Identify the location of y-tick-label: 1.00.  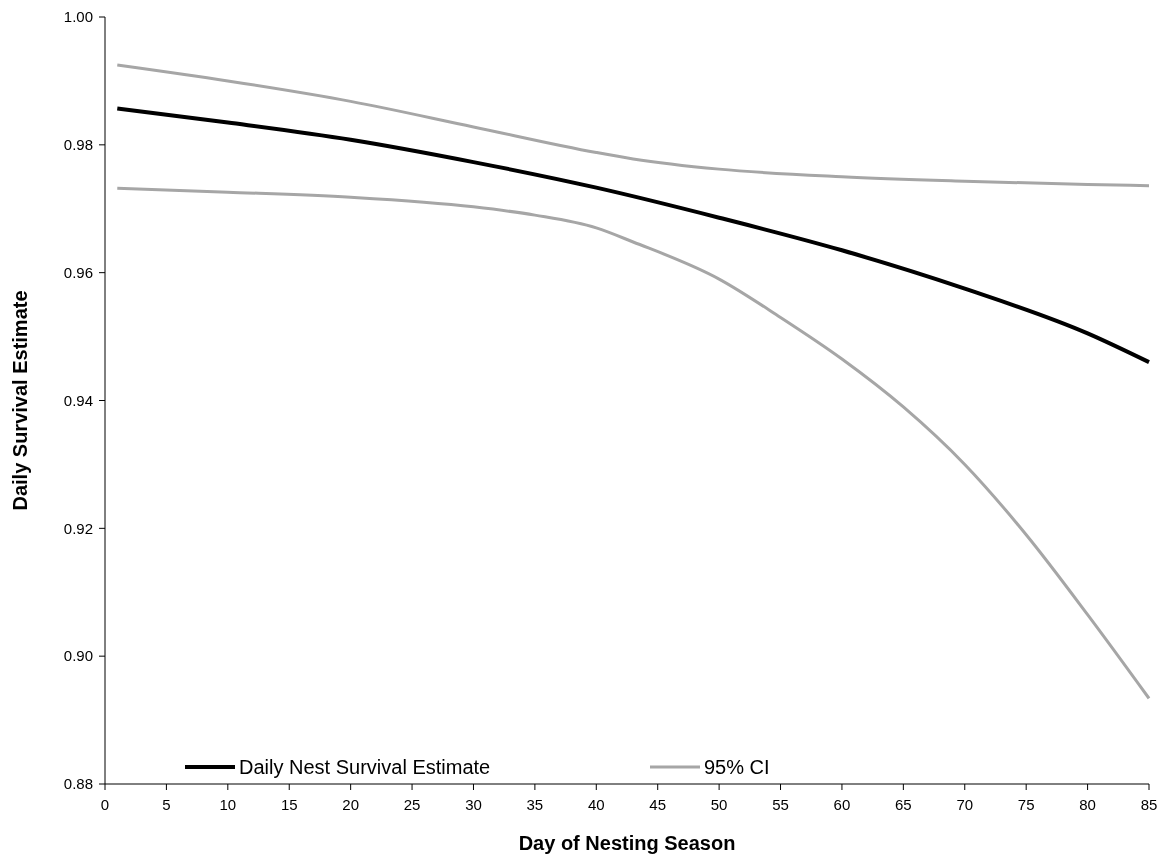
(78, 17).